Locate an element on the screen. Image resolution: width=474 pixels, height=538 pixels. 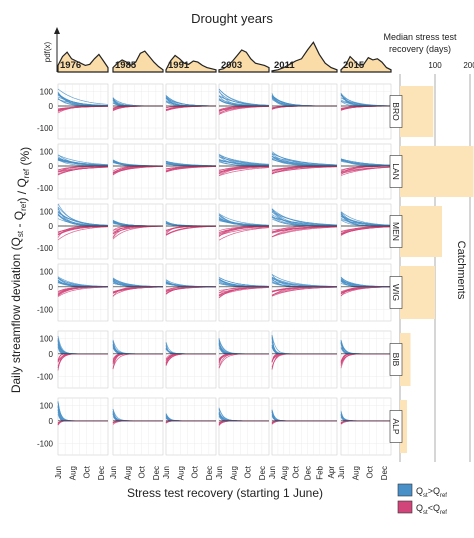
panel-BIB-2011 is located at coordinates (304, 359).